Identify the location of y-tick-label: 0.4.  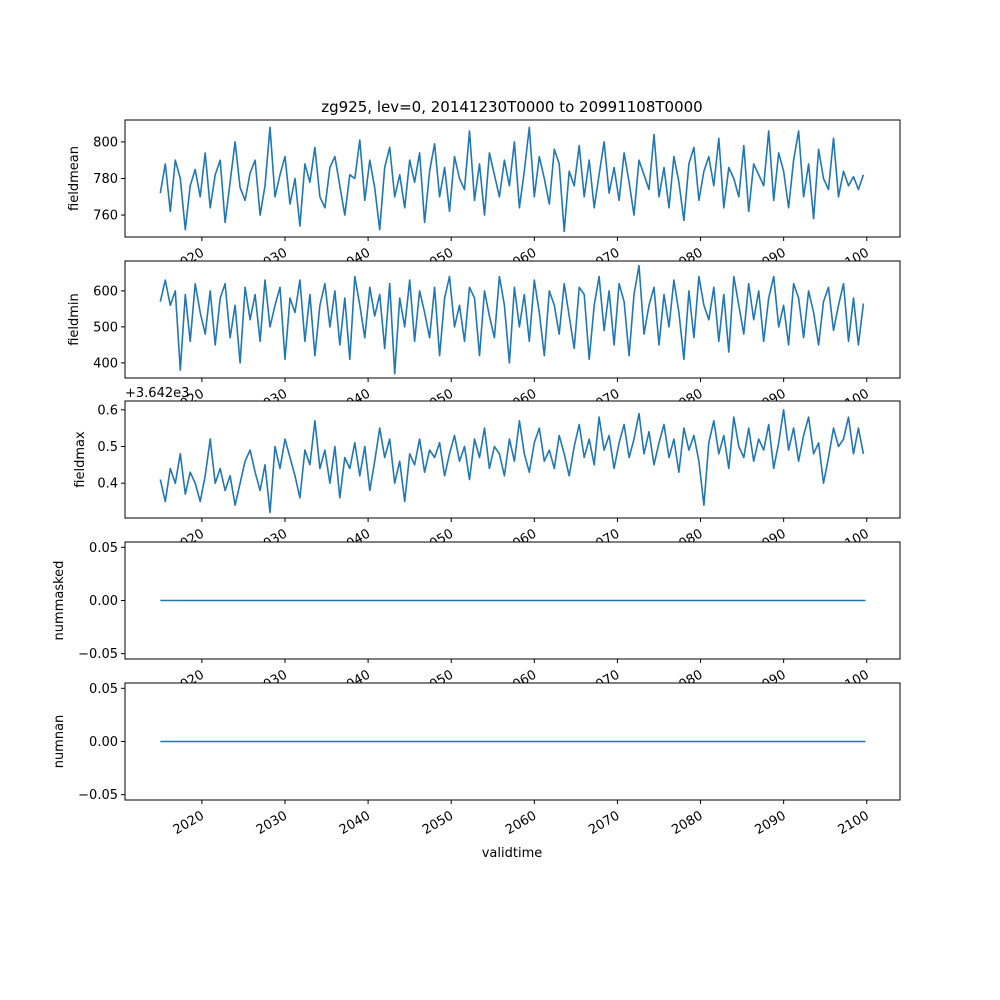
(107, 484).